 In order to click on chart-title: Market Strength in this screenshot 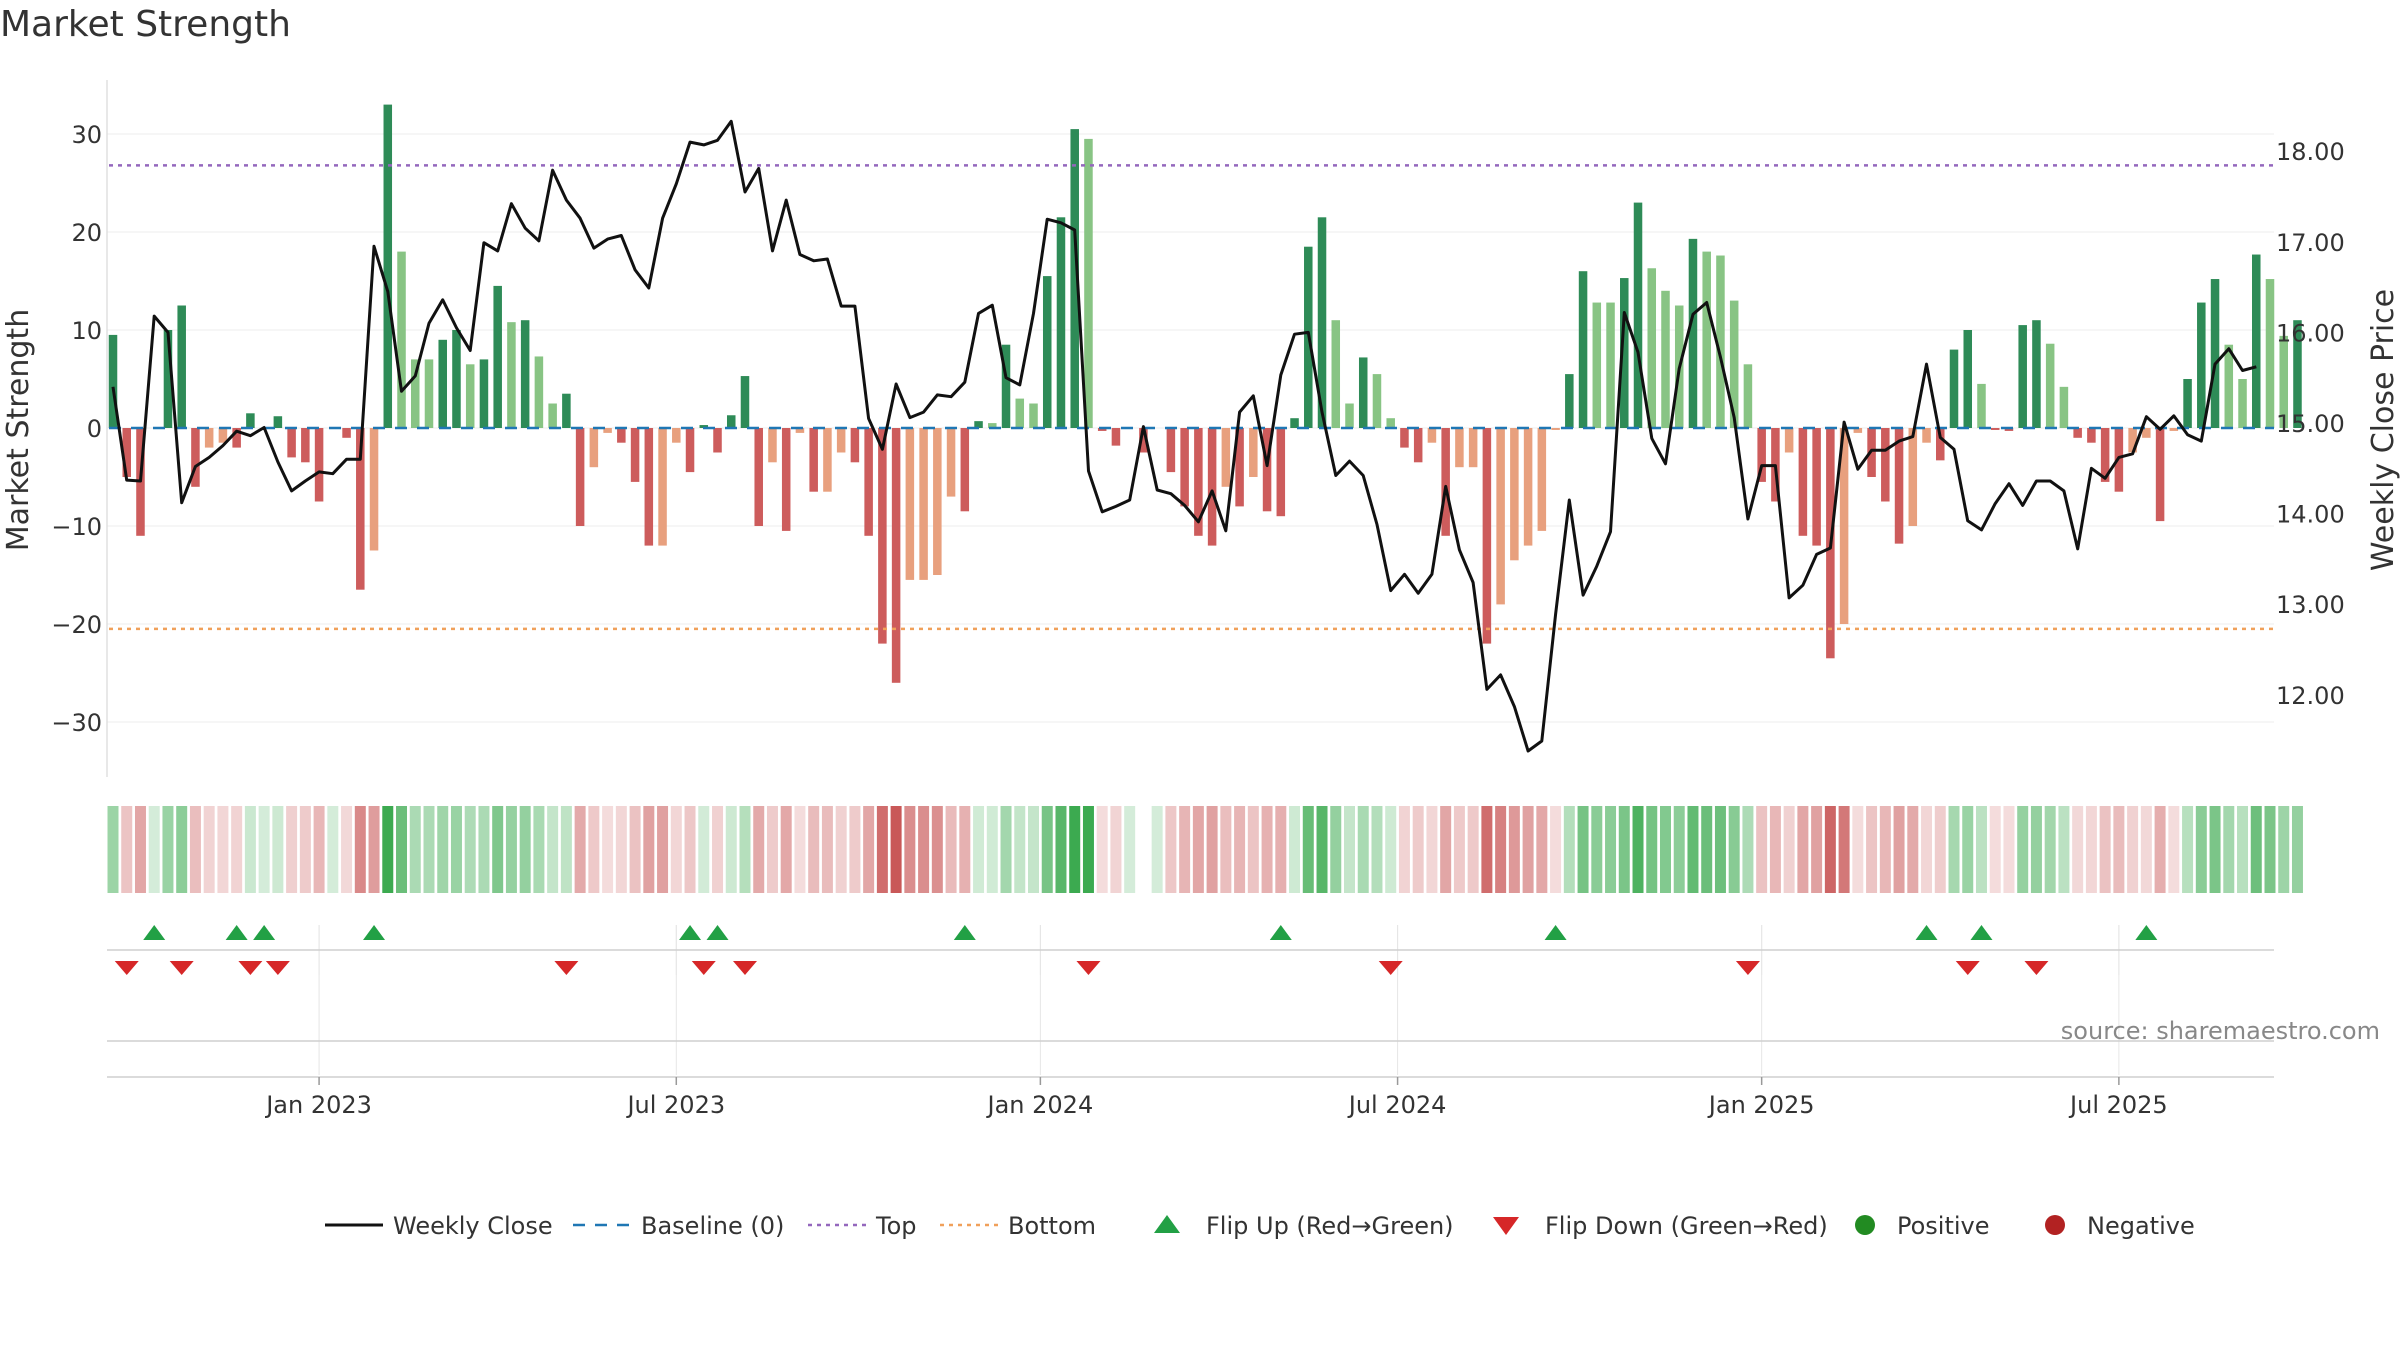, I will do `click(145, 24)`.